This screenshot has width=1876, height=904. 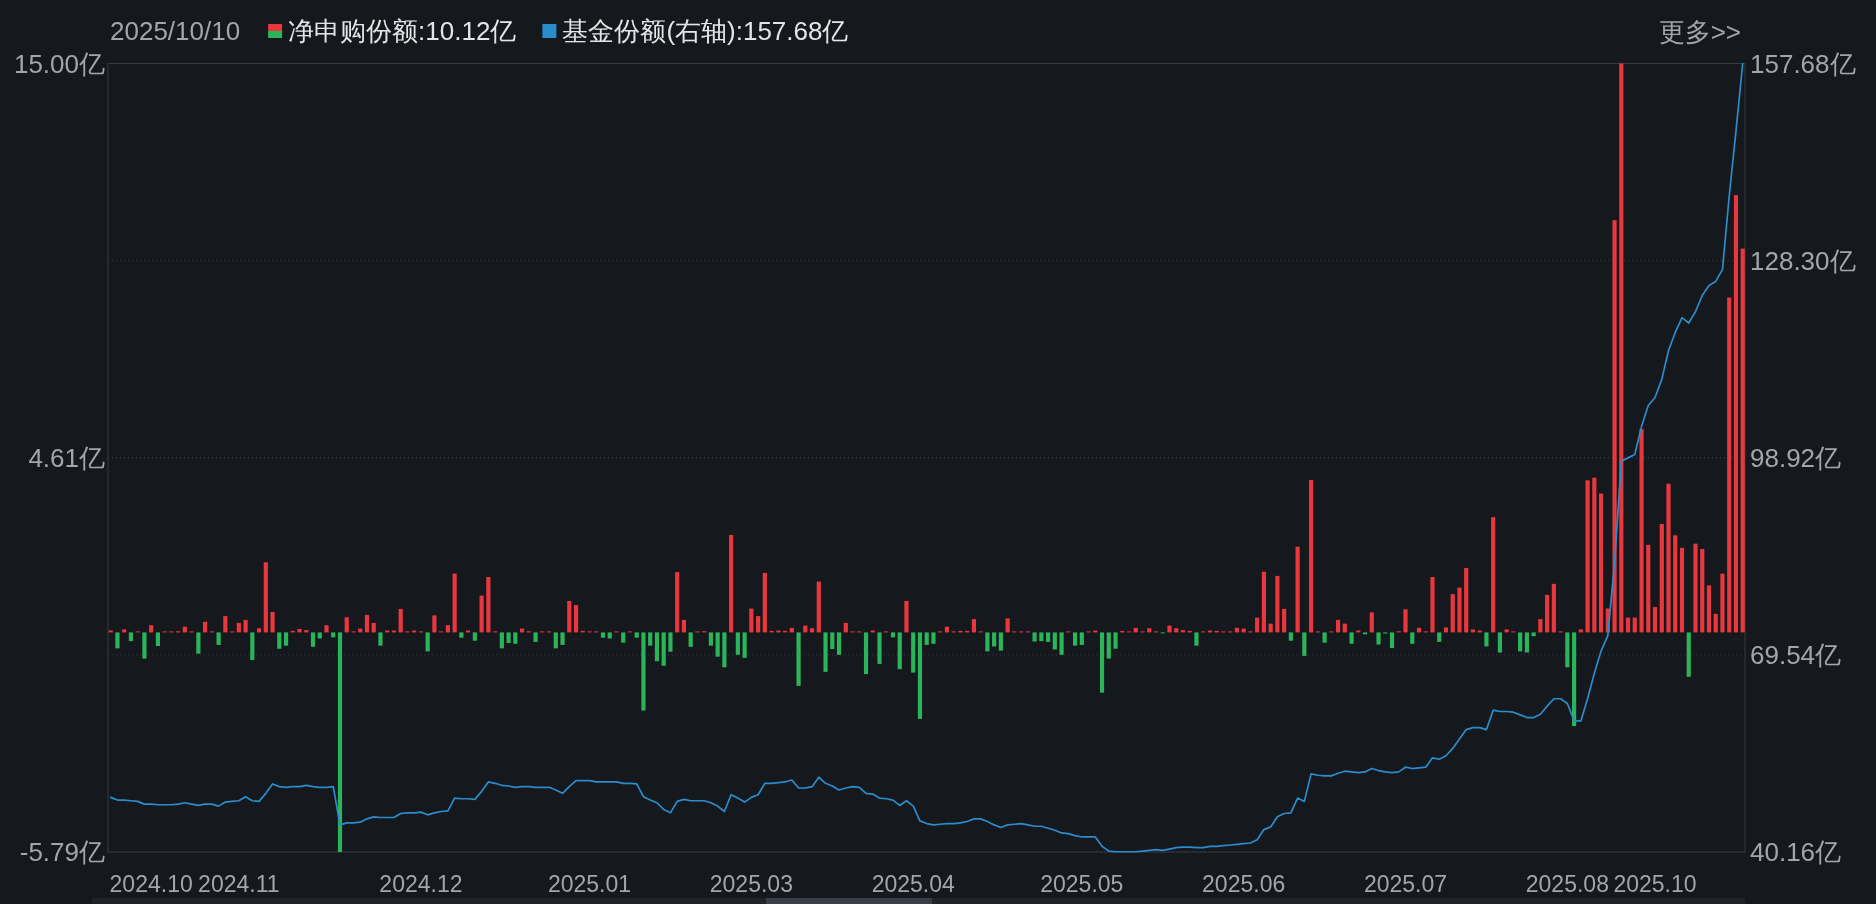 I want to click on y2-tick-label: 98.92亿, so click(x=1796, y=457).